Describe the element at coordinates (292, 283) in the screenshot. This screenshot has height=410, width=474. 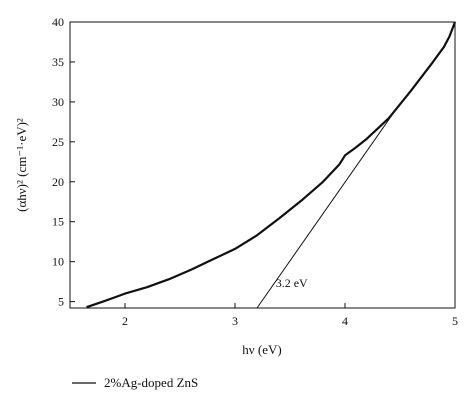
I see `annotation-band-gap: 3.2 eV` at that location.